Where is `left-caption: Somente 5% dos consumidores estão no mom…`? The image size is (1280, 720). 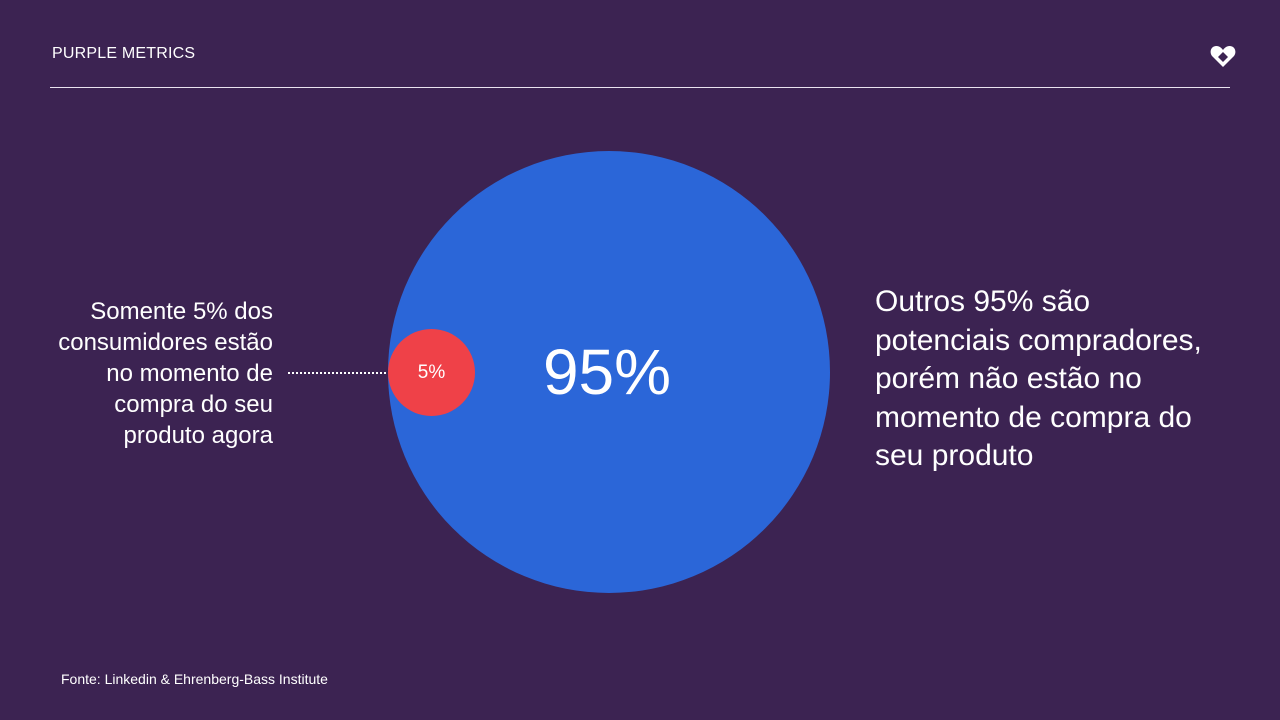 left-caption: Somente 5% dos consumidores estão no mom… is located at coordinates (165, 373).